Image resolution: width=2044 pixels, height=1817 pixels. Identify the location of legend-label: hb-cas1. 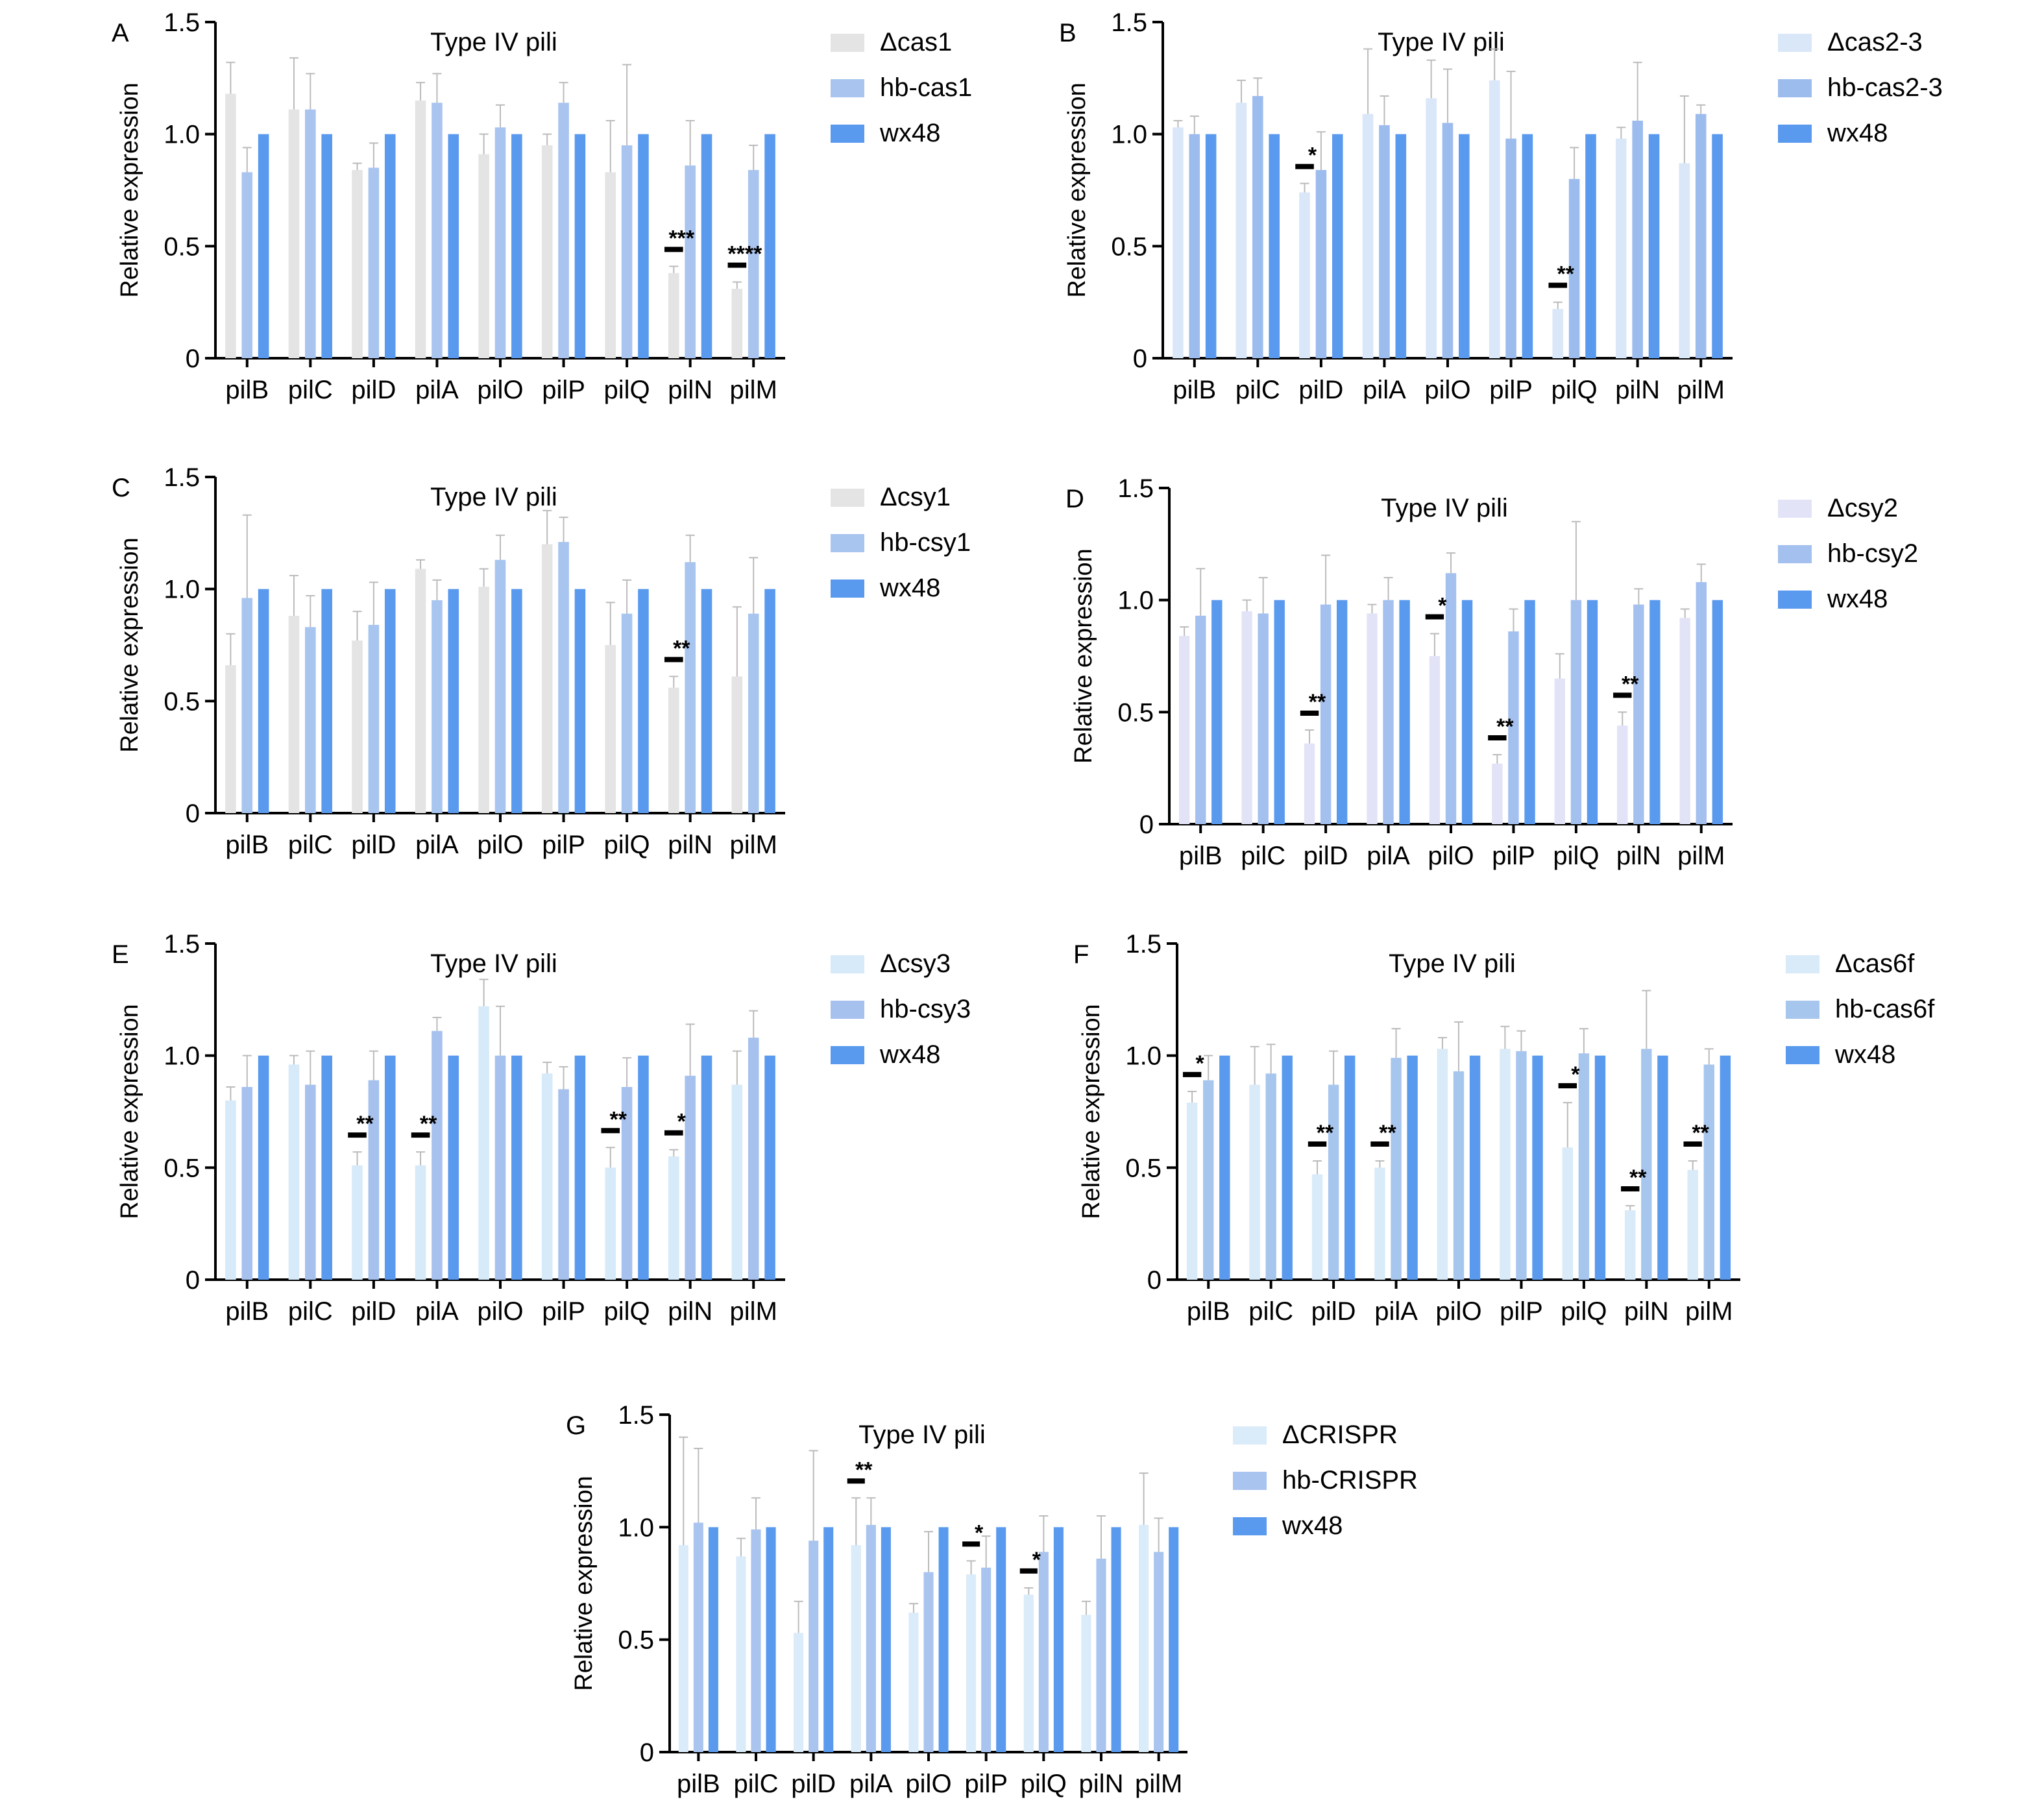
(926, 87).